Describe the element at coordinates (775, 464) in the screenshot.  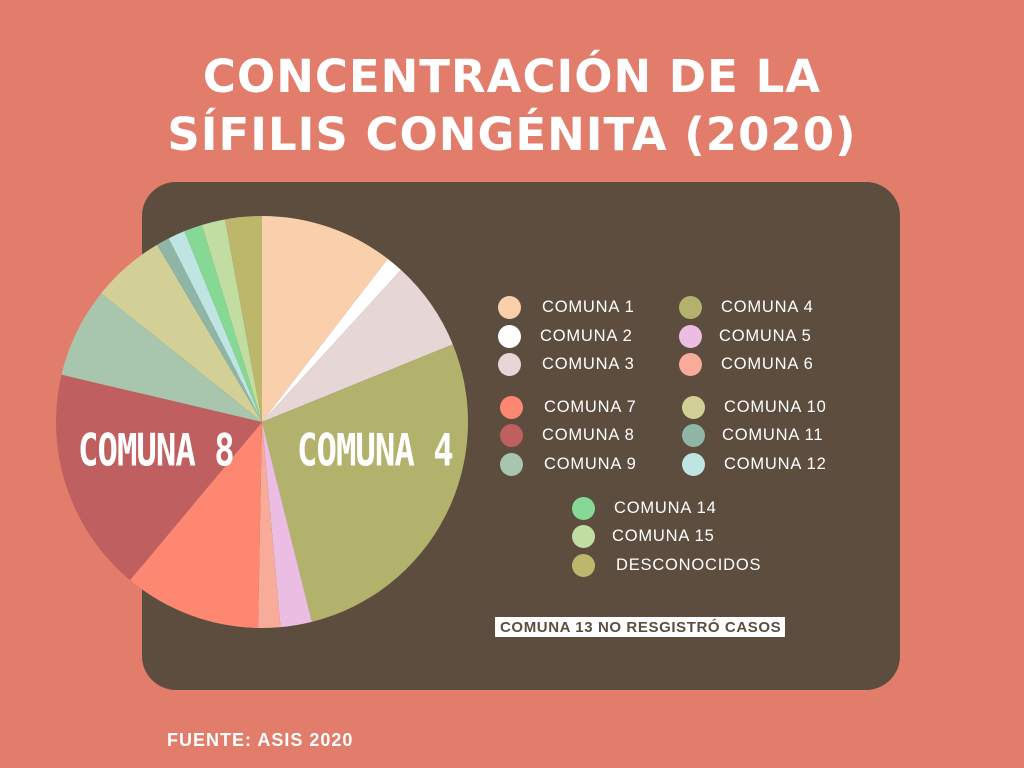
I see `legend-label: COMUNA 12` at that location.